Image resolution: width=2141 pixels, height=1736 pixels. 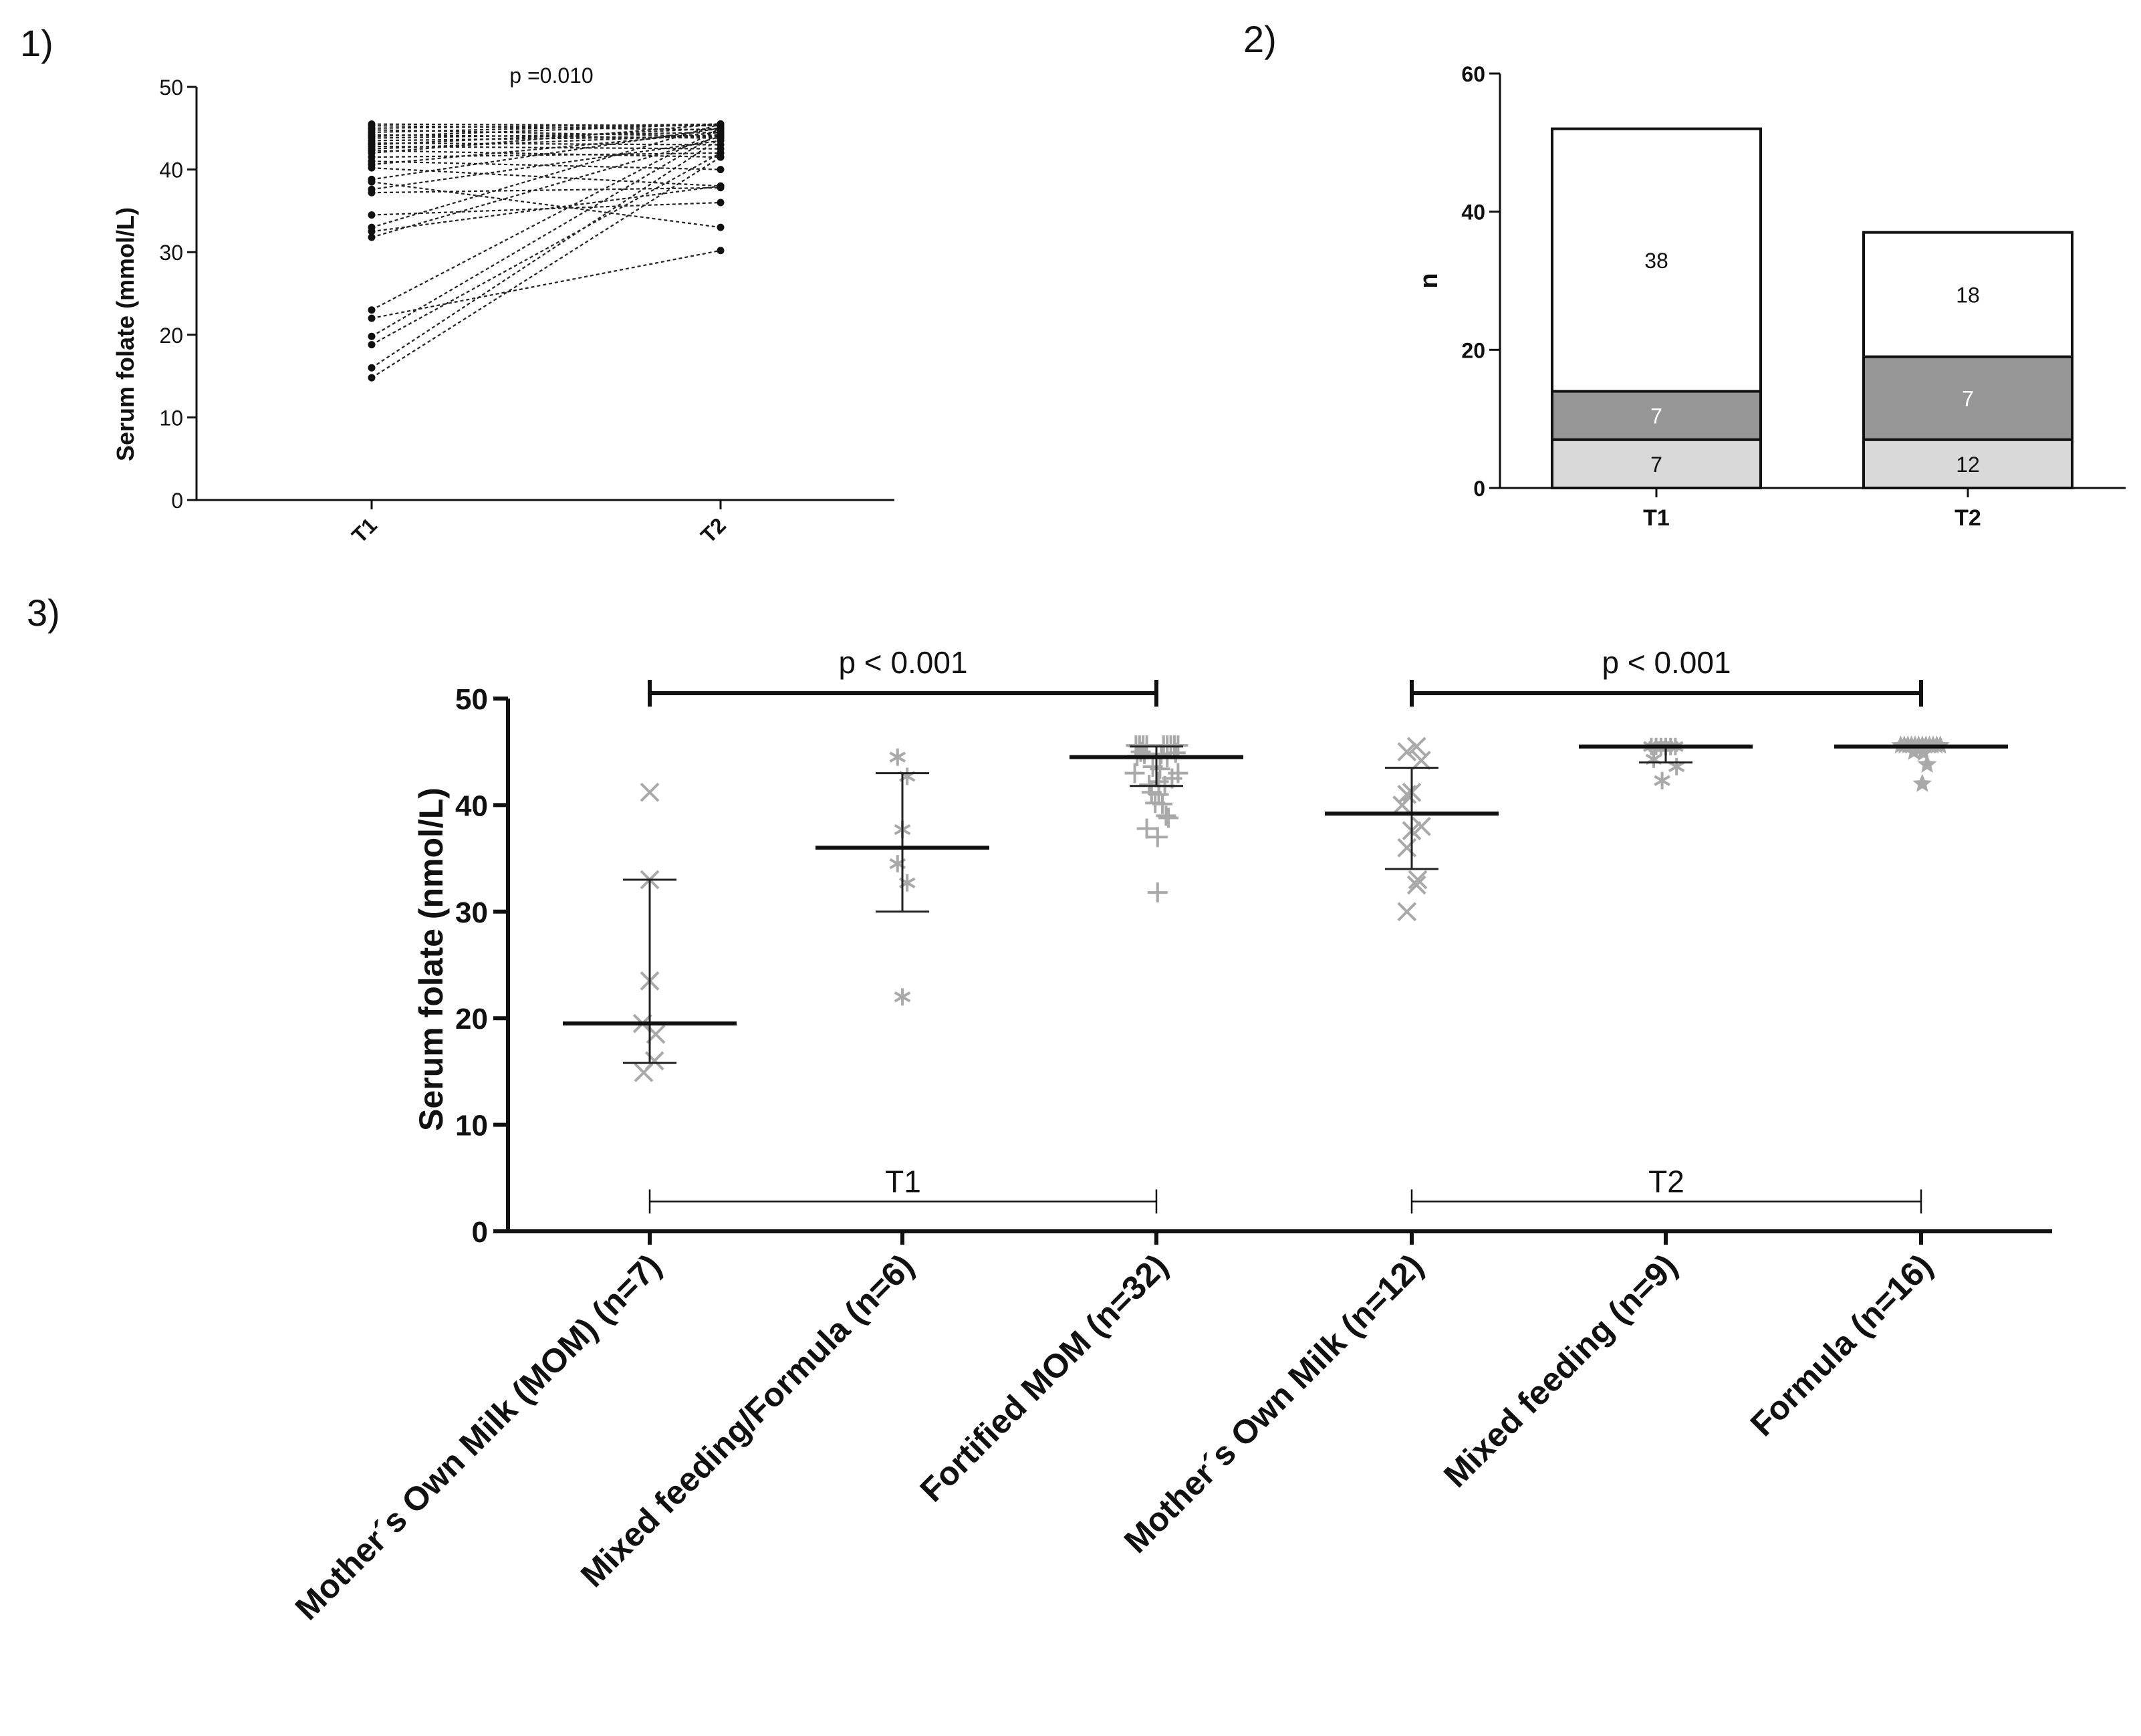 What do you see at coordinates (1968, 518) in the screenshot?
I see `x-tick-label: T2` at bounding box center [1968, 518].